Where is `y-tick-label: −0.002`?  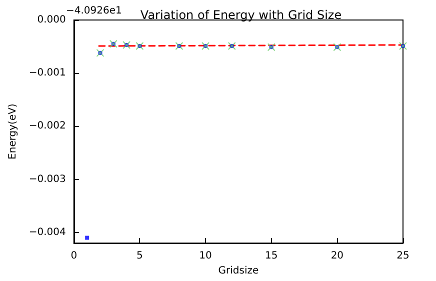
y-tick-label: −0.002 is located at coordinates (47, 126).